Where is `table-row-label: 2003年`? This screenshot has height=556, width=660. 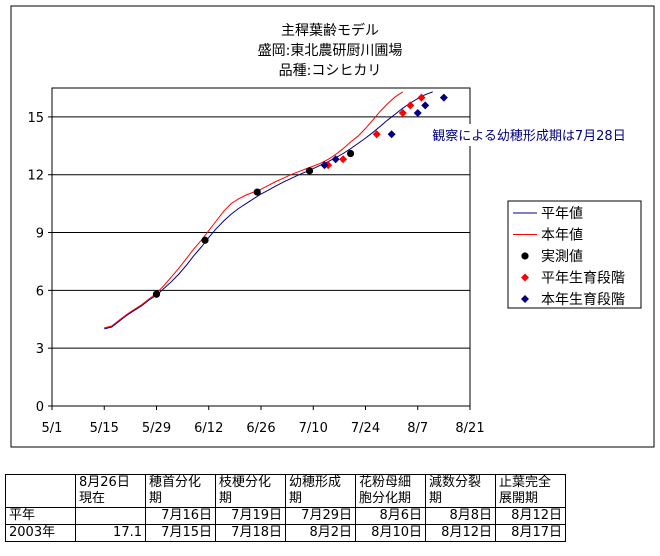
table-row-label: 2003年 is located at coordinates (40, 533).